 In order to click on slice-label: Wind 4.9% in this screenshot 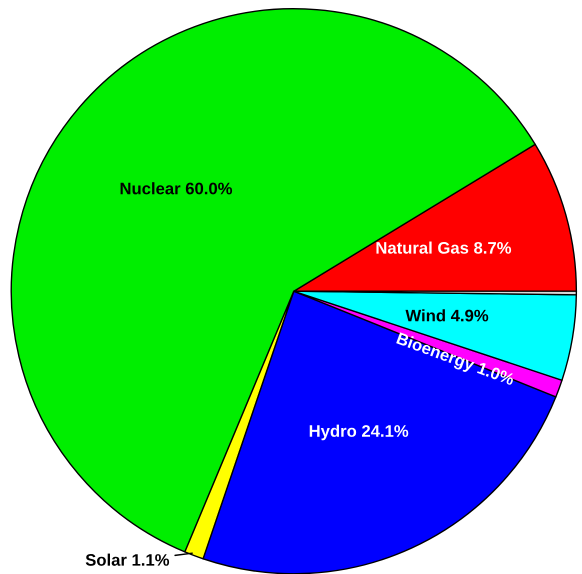, I will do `click(446, 315)`.